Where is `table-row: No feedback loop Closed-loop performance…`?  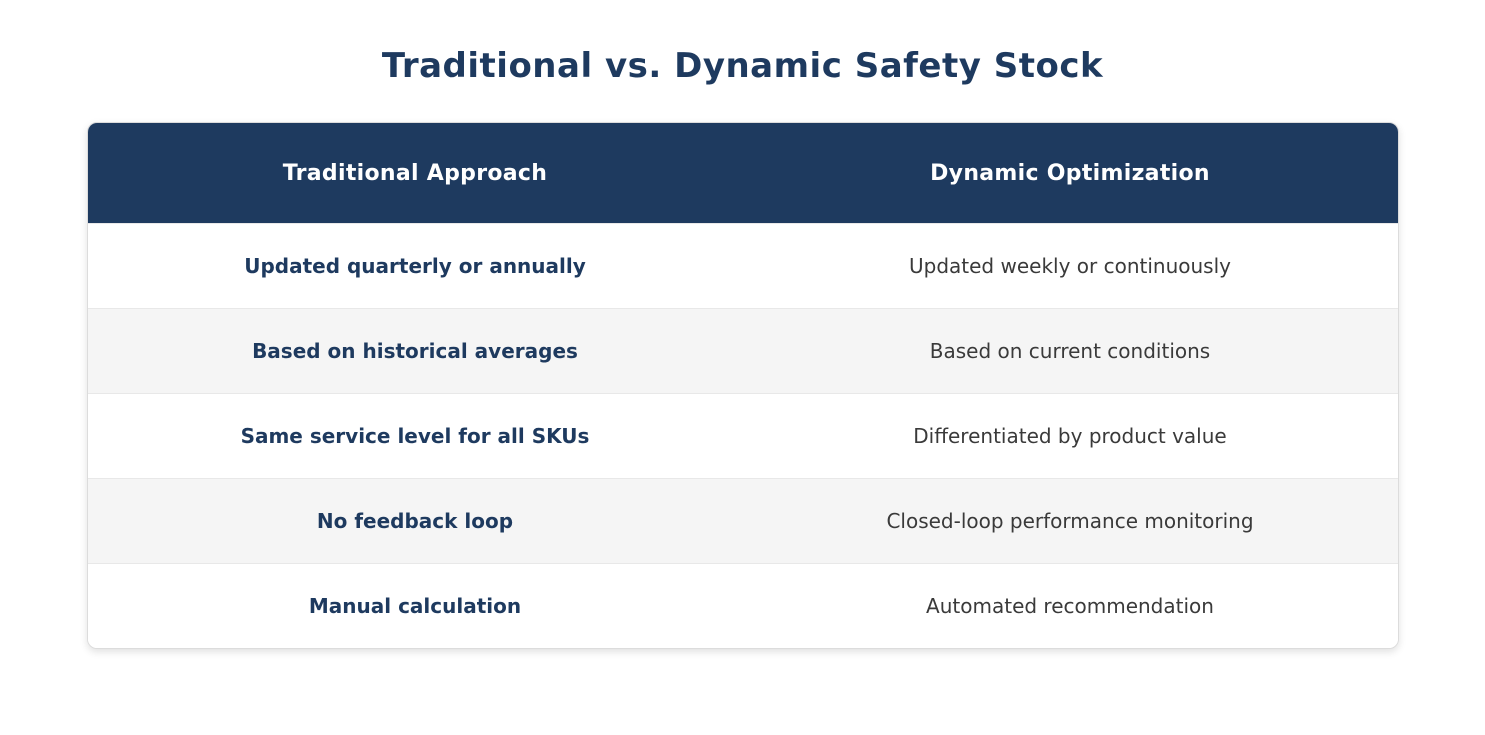
table-row: No feedback loop Closed-loop performance… is located at coordinates (742, 520).